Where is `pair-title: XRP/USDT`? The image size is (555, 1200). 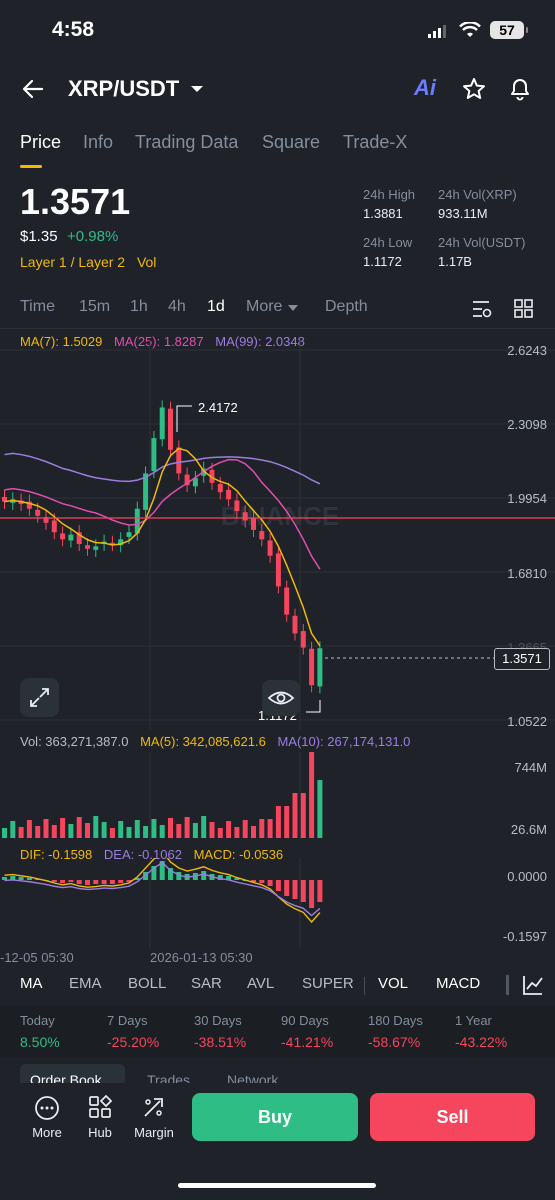
pair-title: XRP/USDT is located at coordinates (124, 88).